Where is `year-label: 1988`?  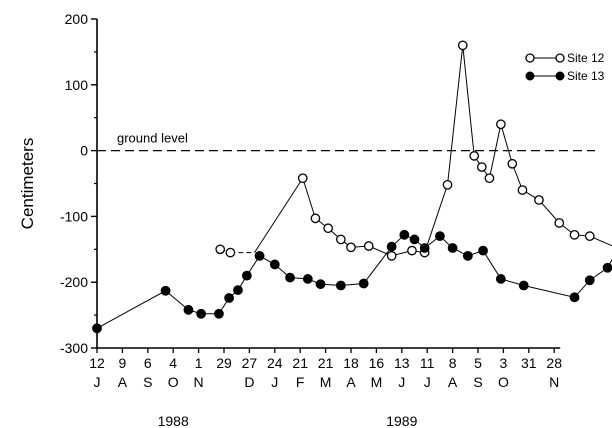 year-label: 1988 is located at coordinates (173, 420).